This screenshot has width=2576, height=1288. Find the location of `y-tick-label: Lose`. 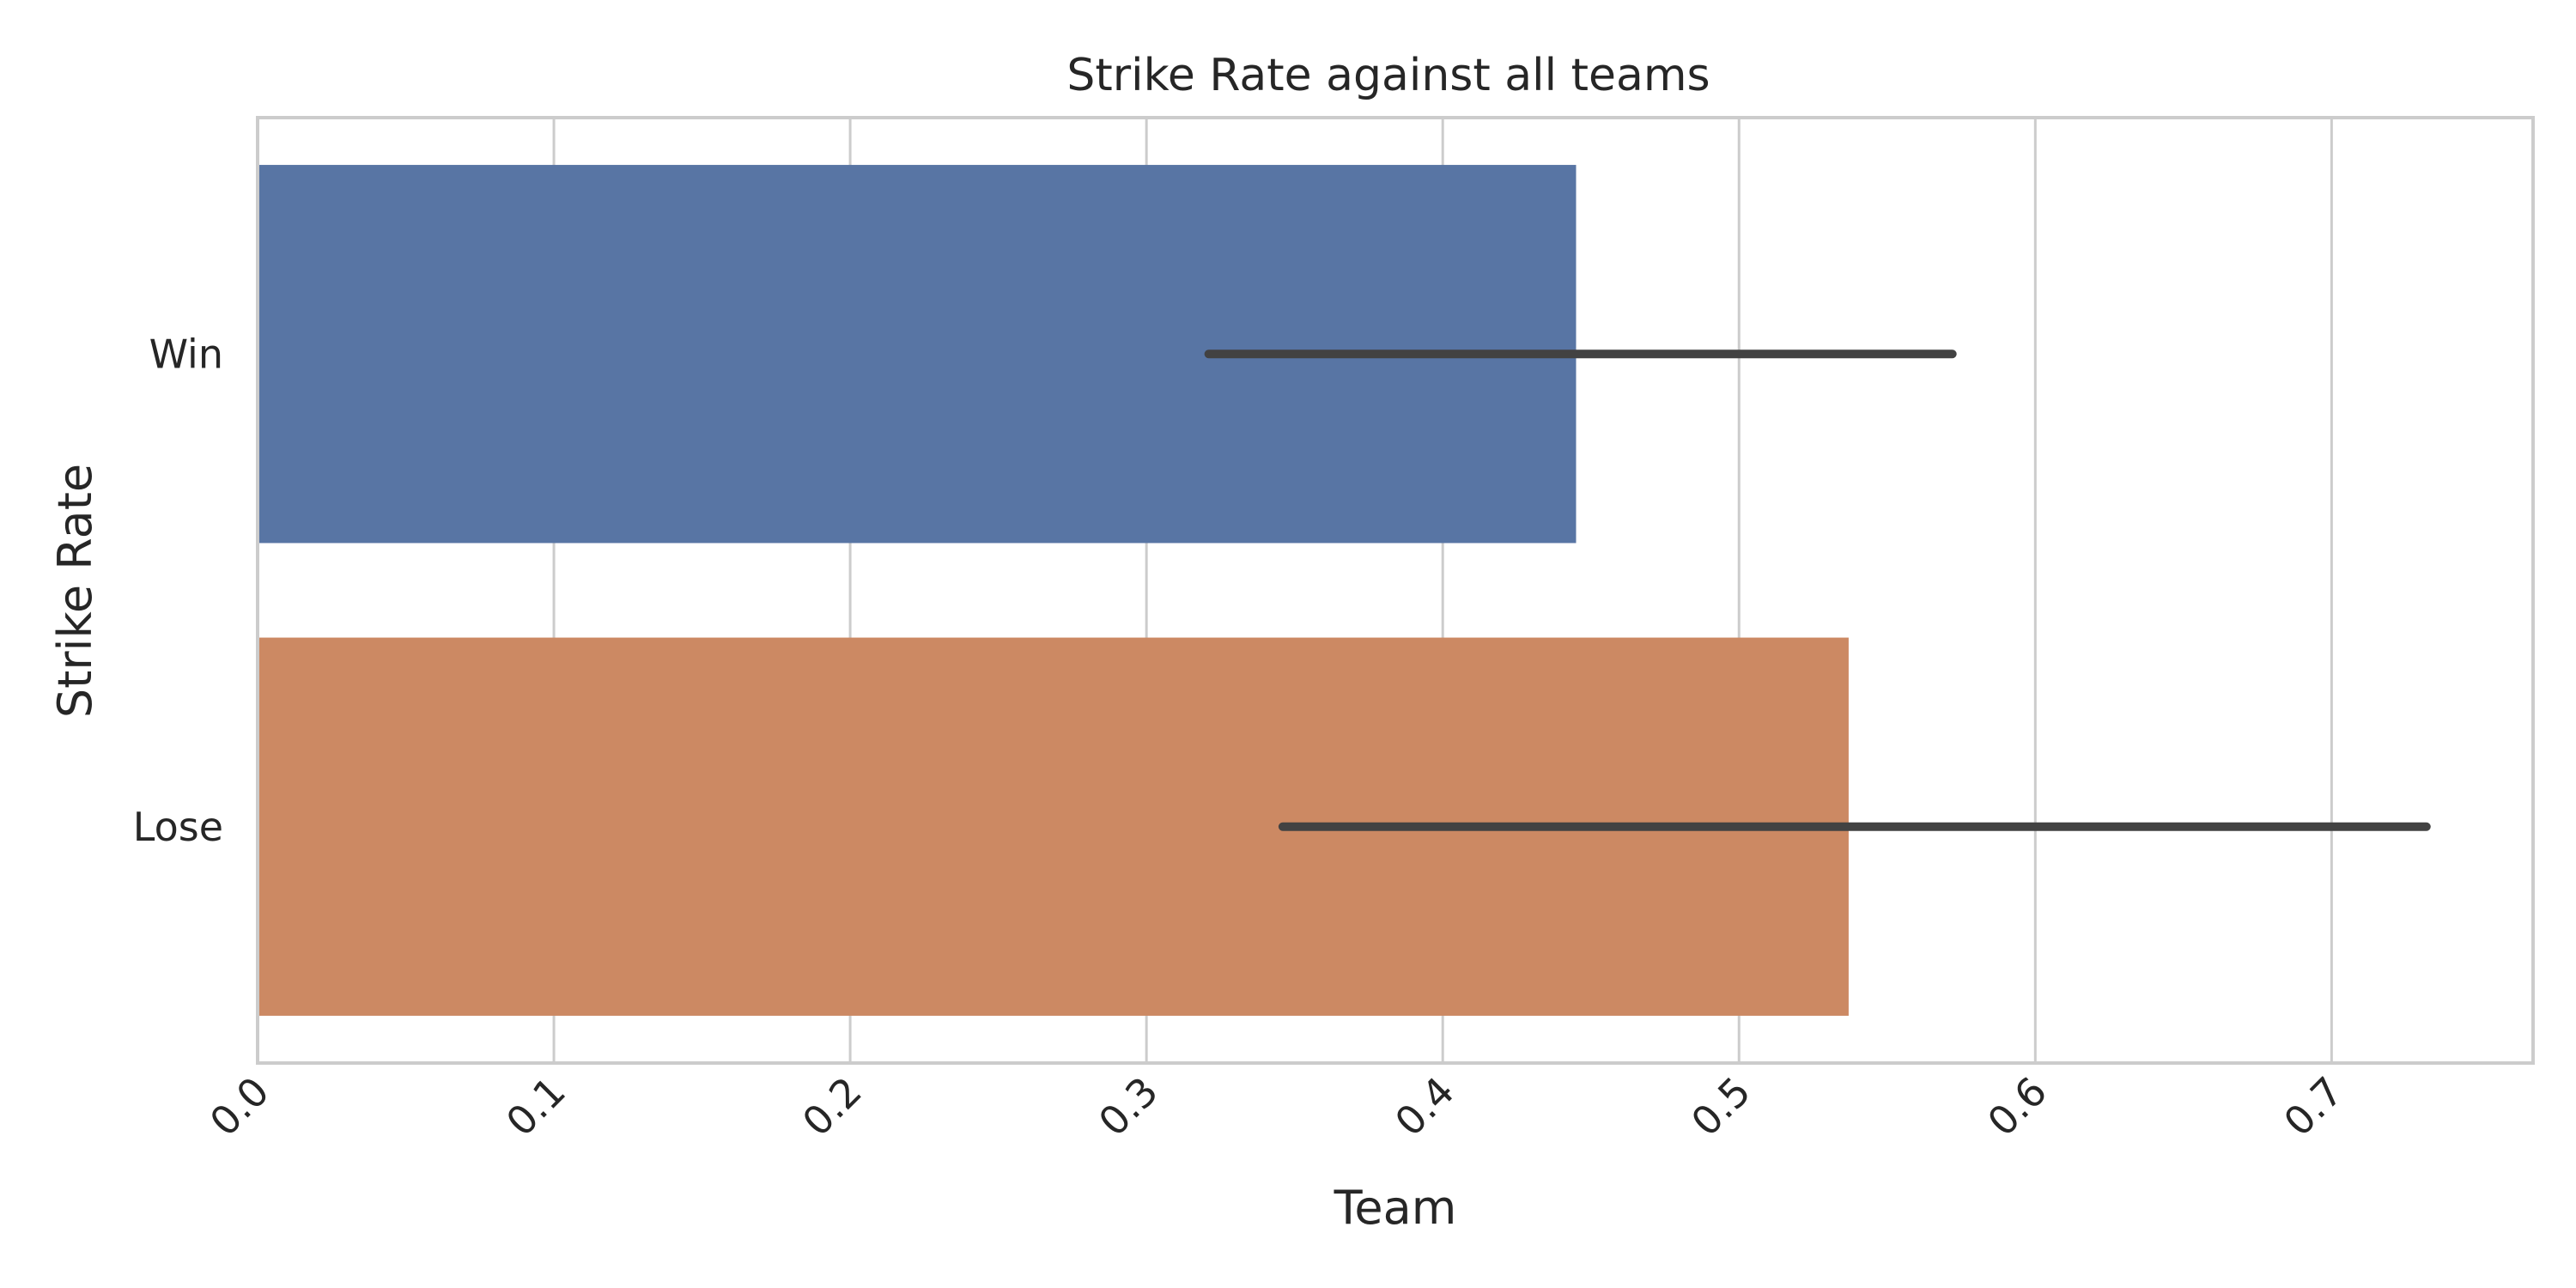

y-tick-label: Lose is located at coordinates (178, 827).